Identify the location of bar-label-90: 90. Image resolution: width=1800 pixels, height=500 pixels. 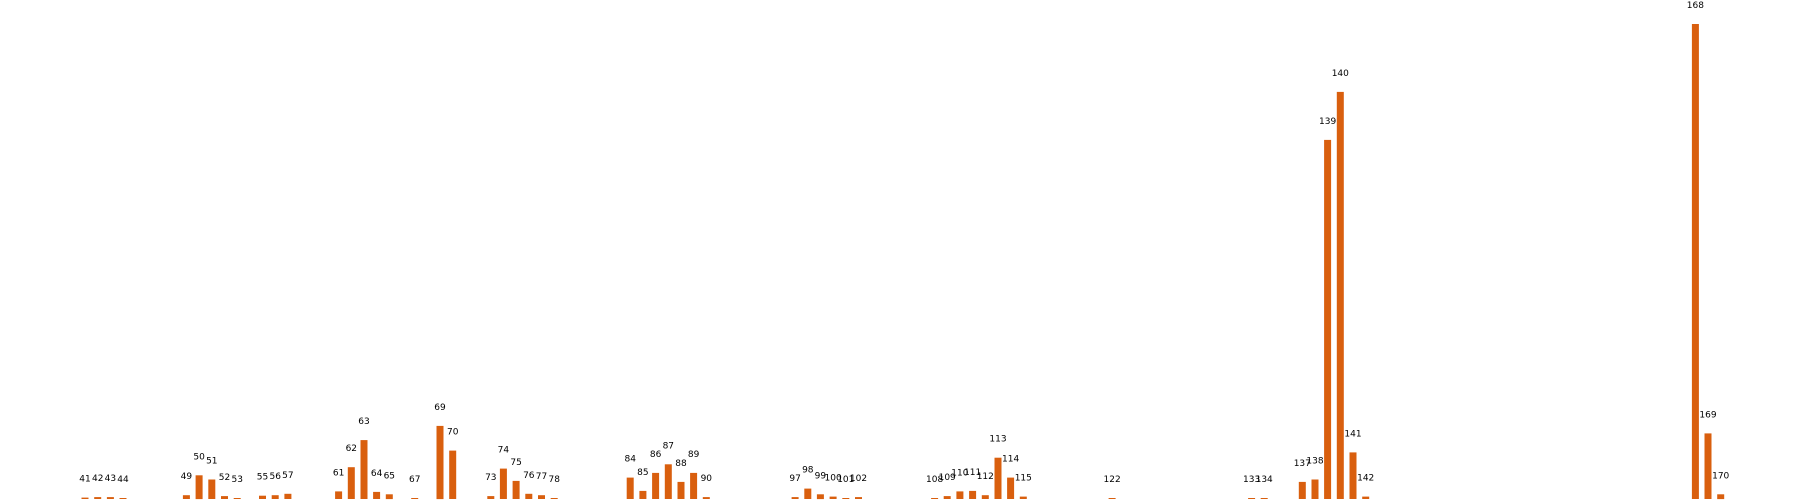
(707, 479).